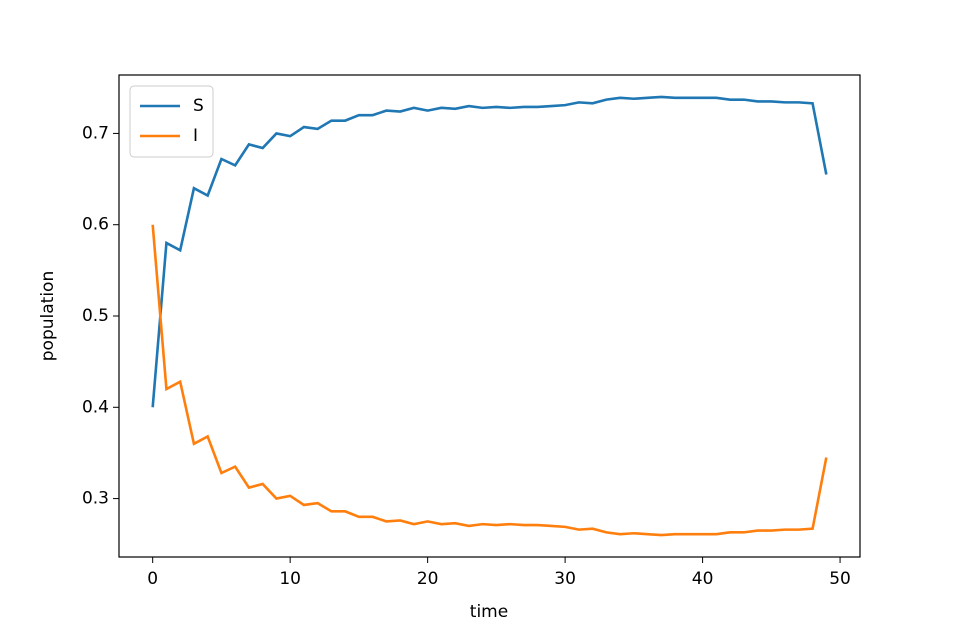 This screenshot has height=641, width=955. What do you see at coordinates (489, 612) in the screenshot?
I see `x-axis-label: time` at bounding box center [489, 612].